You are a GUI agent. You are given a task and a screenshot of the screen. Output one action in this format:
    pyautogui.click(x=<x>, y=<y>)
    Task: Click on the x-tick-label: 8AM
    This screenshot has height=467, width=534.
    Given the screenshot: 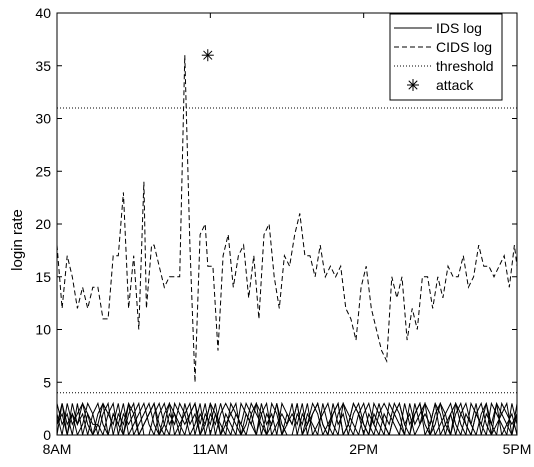 What is the action you would take?
    pyautogui.click(x=57, y=449)
    